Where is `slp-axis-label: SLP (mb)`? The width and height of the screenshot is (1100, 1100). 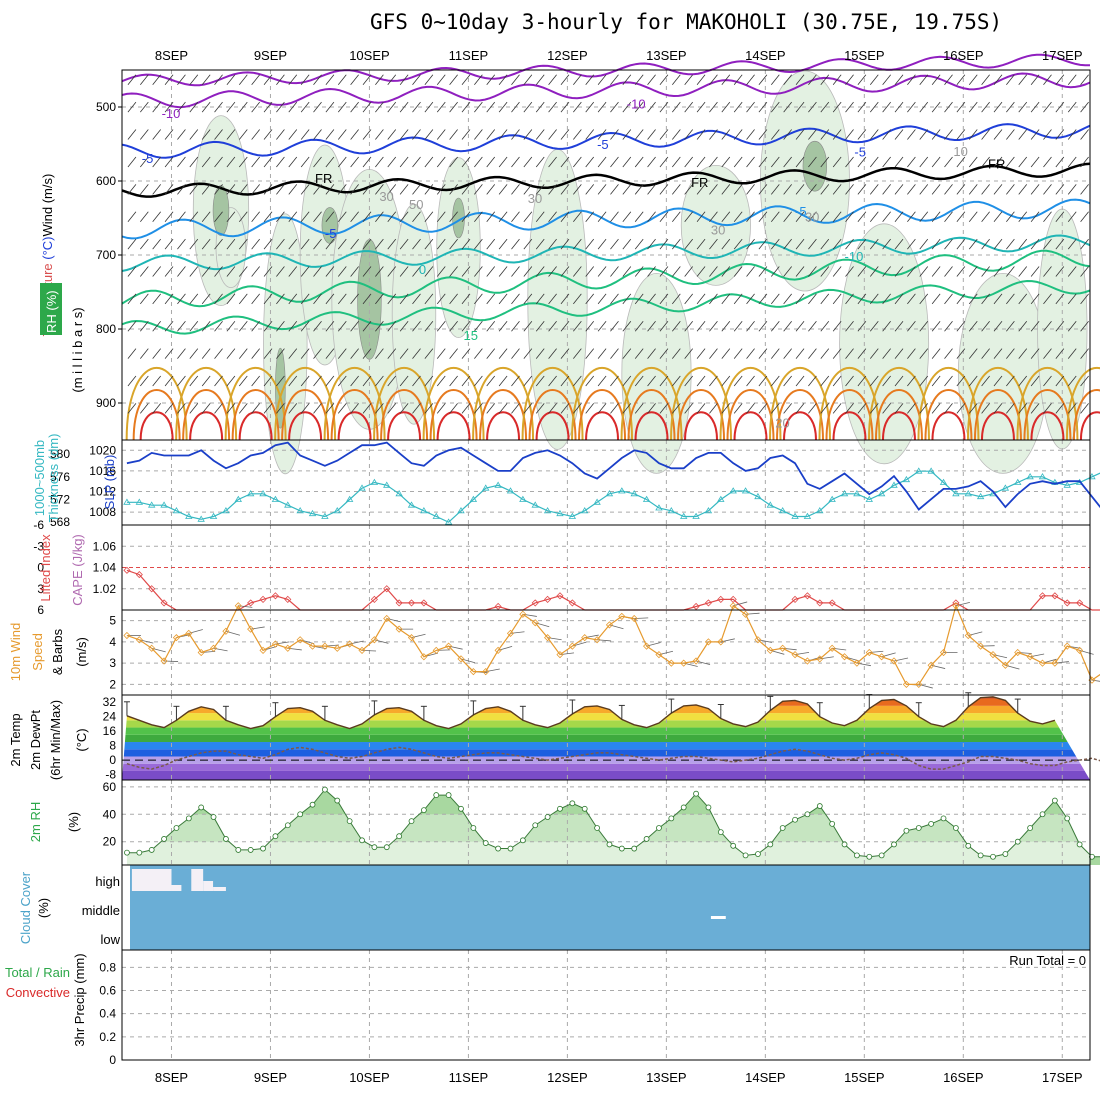
slp-axis-label: SLP (mb) is located at coordinates (109, 482).